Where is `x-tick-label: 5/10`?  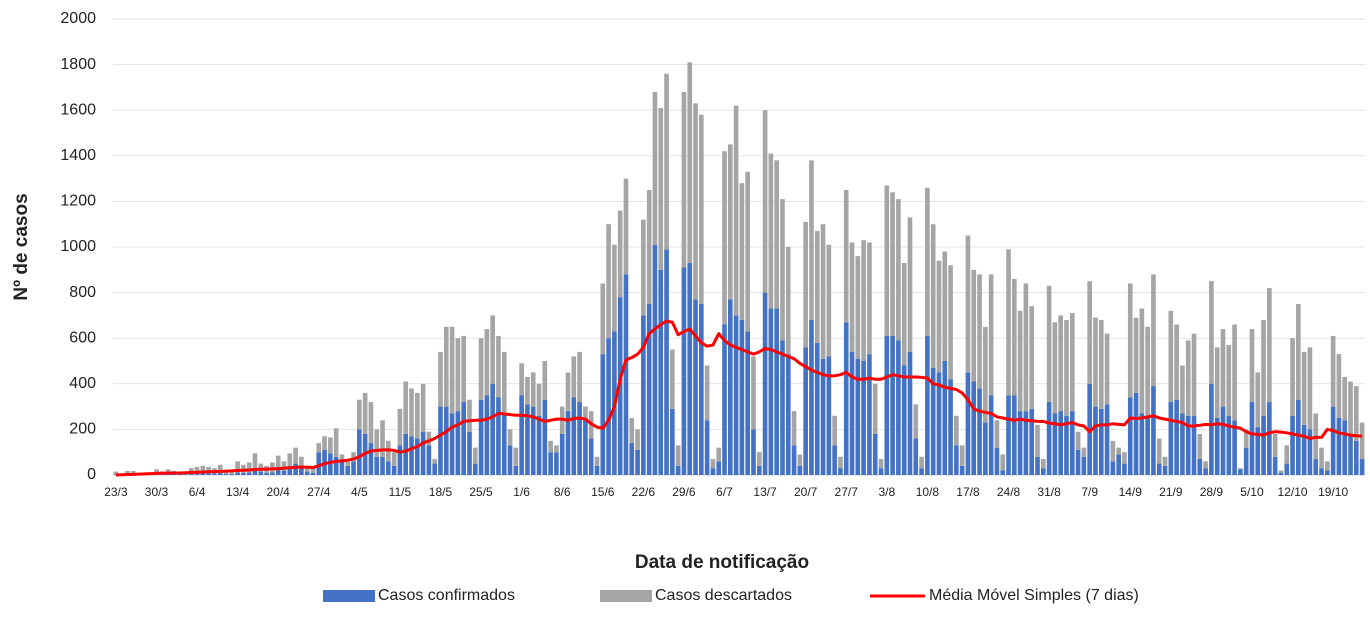 x-tick-label: 5/10 is located at coordinates (1252, 492).